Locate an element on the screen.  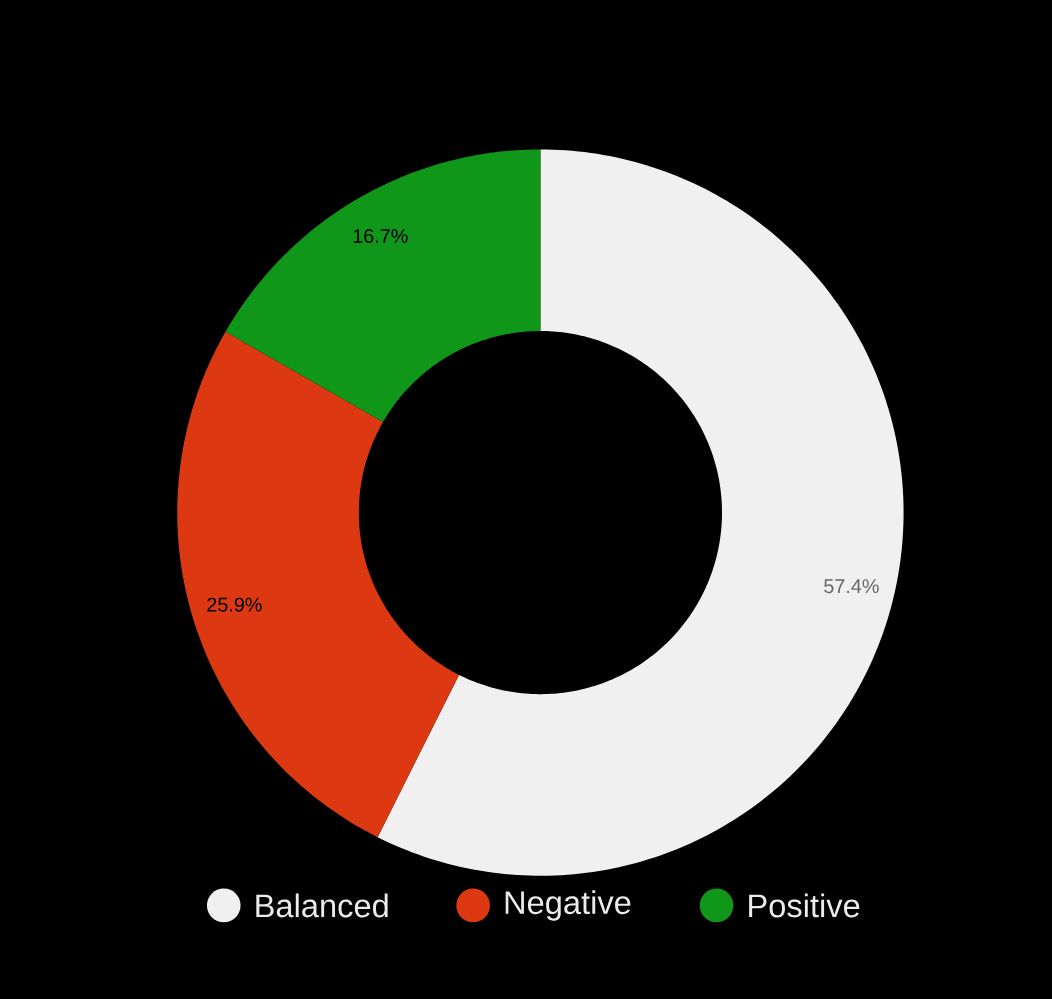
data-label: 57.4% is located at coordinates (851, 586).